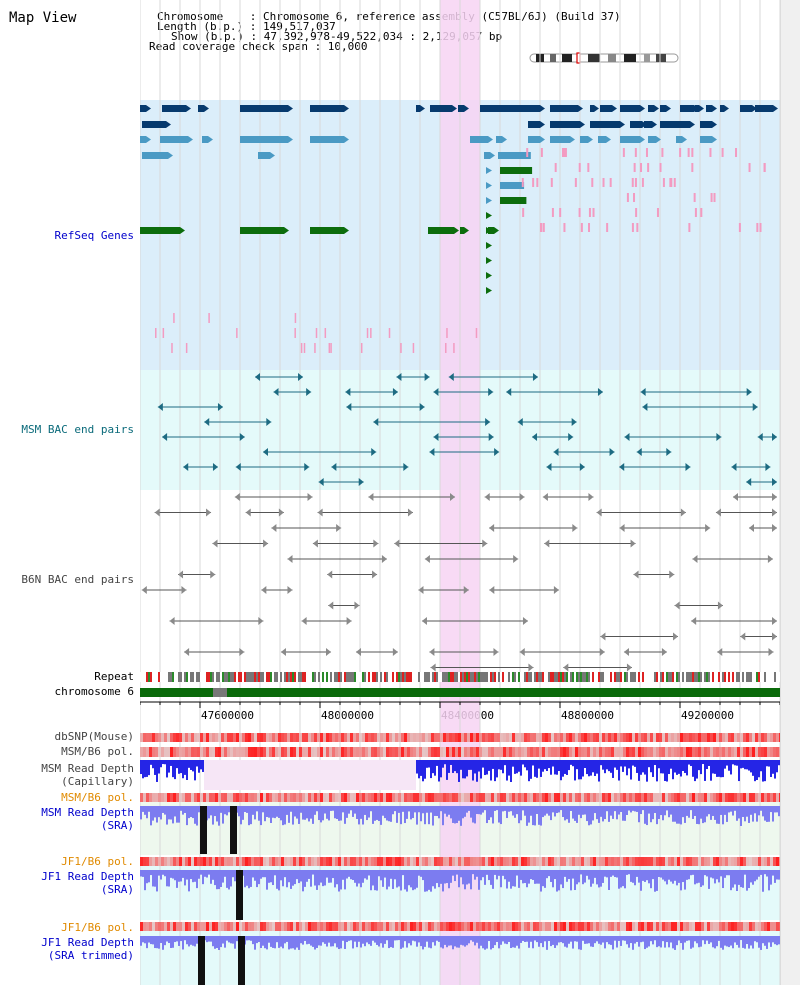 This screenshot has height=985, width=800. Describe the element at coordinates (77, 429) in the screenshot. I see `track-label-msm-bac: MSM BAC end pairs` at that location.